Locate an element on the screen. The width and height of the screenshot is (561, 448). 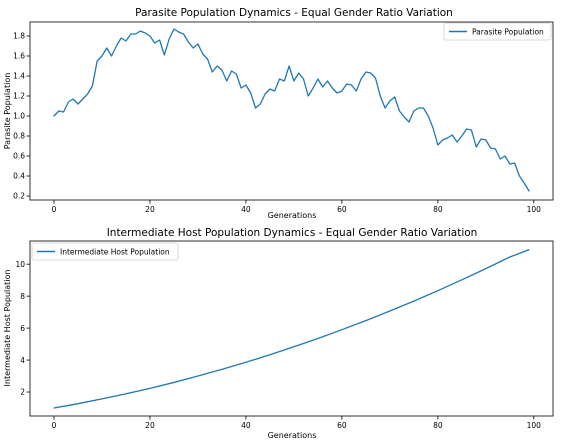
parasite-legend-label: Parasite Population is located at coordinates (508, 32).